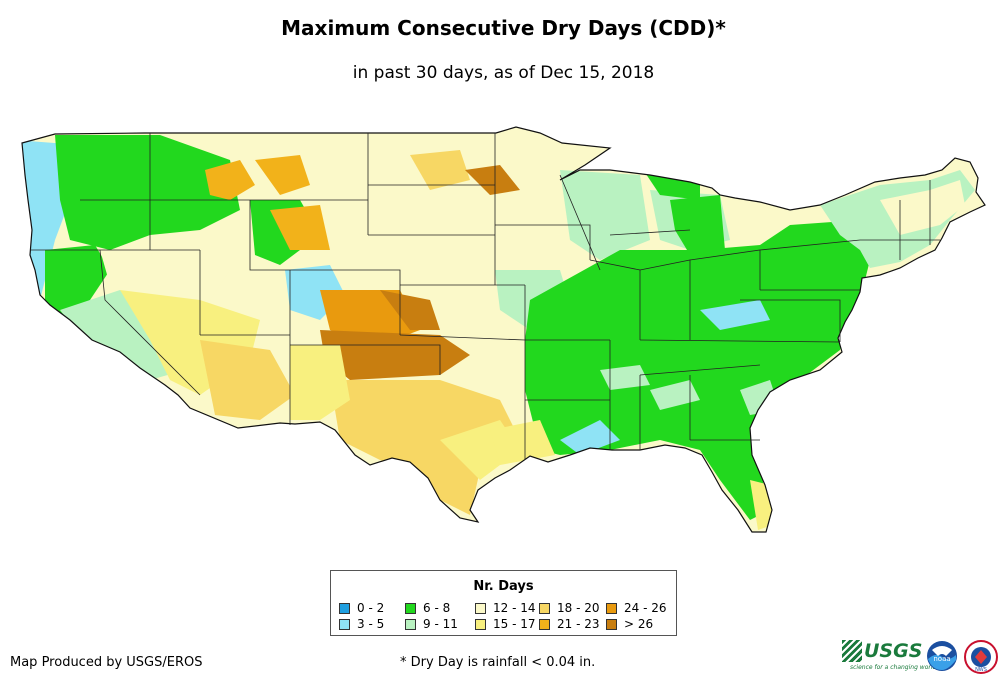  What do you see at coordinates (505, 608) in the screenshot?
I see `legend-item: 12 - 14` at bounding box center [505, 608].